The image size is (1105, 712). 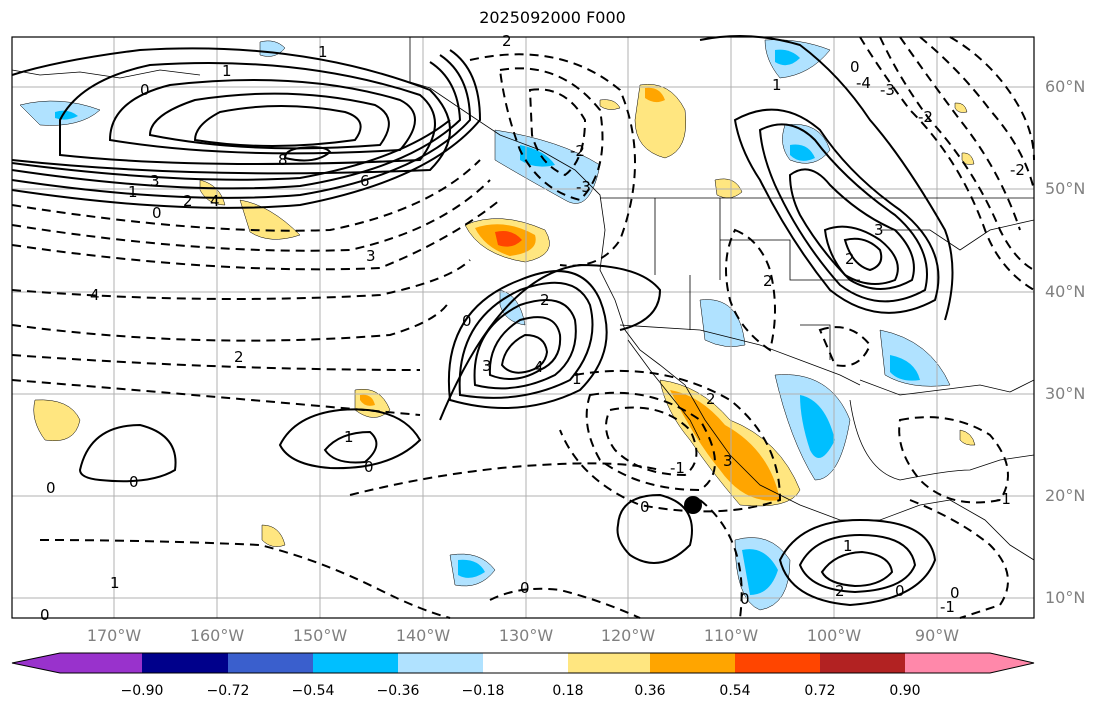 I want to click on lon-label: 140°W, so click(x=423, y=635).